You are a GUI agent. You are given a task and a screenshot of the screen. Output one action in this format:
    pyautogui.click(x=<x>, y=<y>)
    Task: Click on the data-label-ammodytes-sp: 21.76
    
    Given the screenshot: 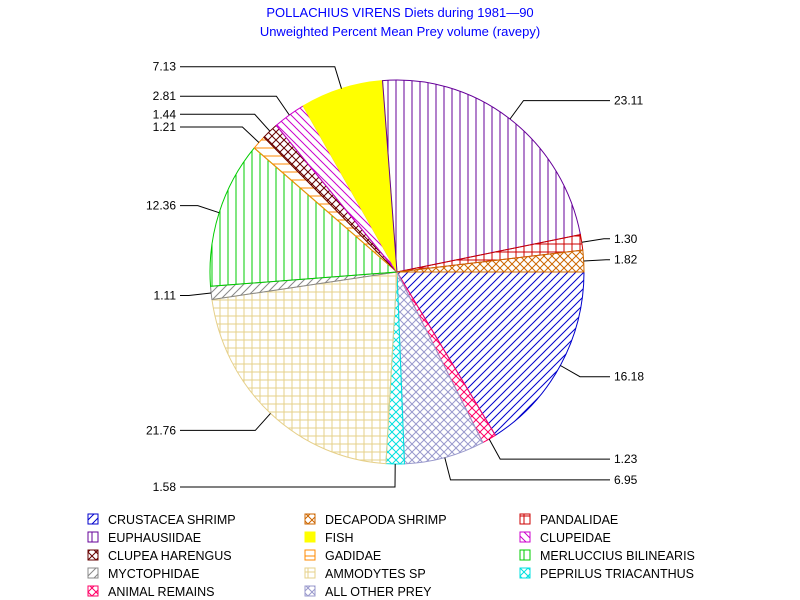 What is the action you would take?
    pyautogui.click(x=161, y=430)
    